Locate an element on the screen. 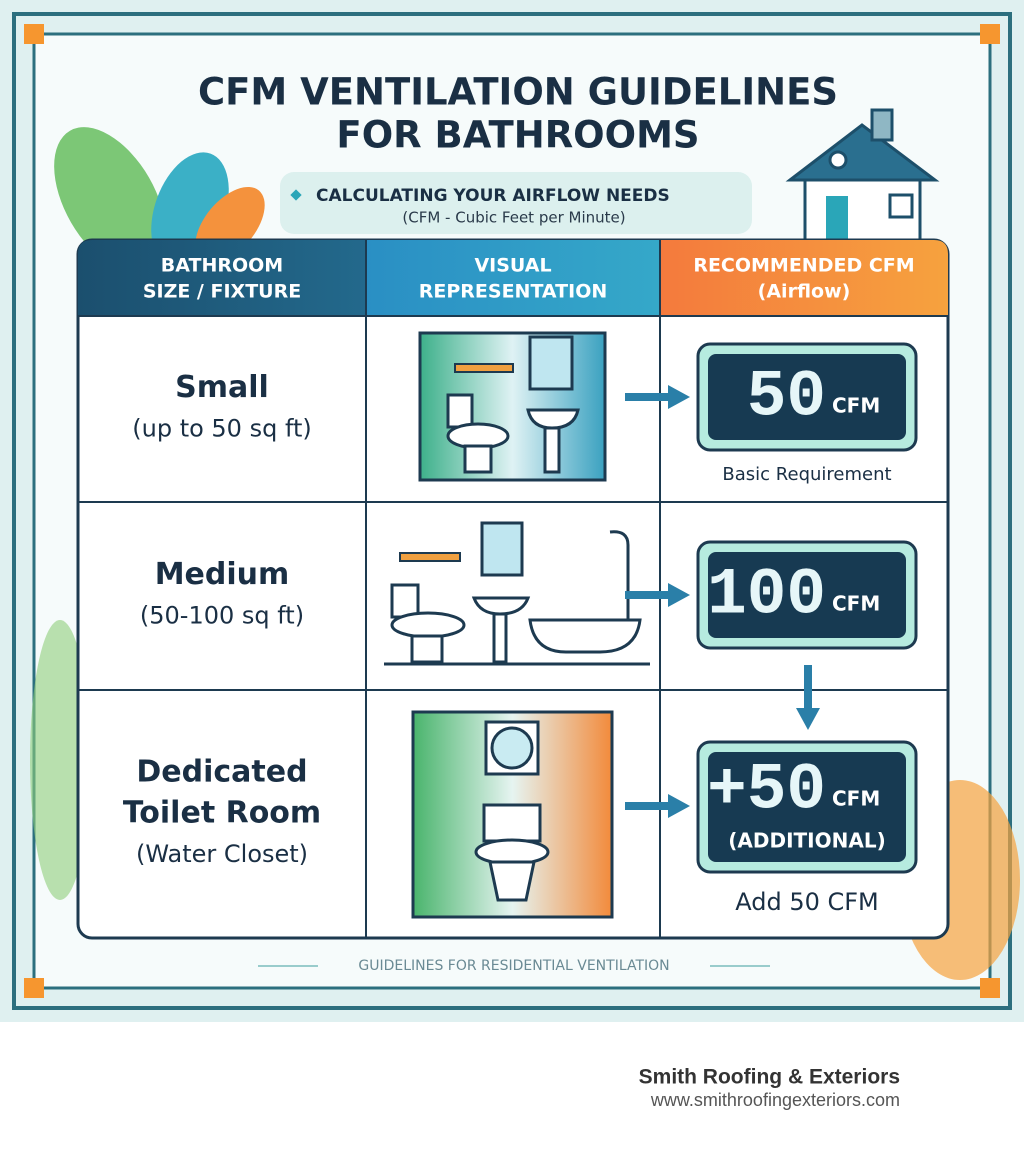  small-bathroom-illustration is located at coordinates (512, 406).